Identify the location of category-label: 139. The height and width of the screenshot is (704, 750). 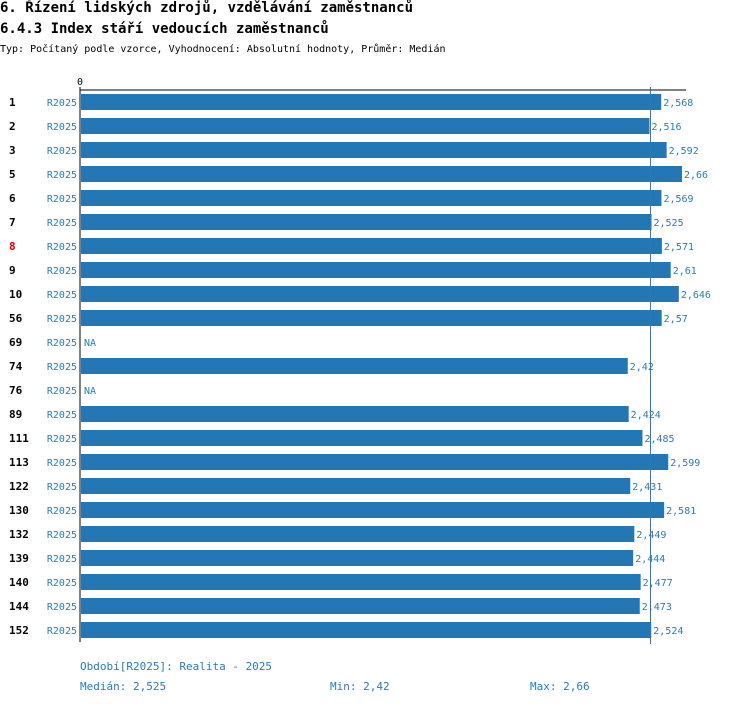
(19, 558).